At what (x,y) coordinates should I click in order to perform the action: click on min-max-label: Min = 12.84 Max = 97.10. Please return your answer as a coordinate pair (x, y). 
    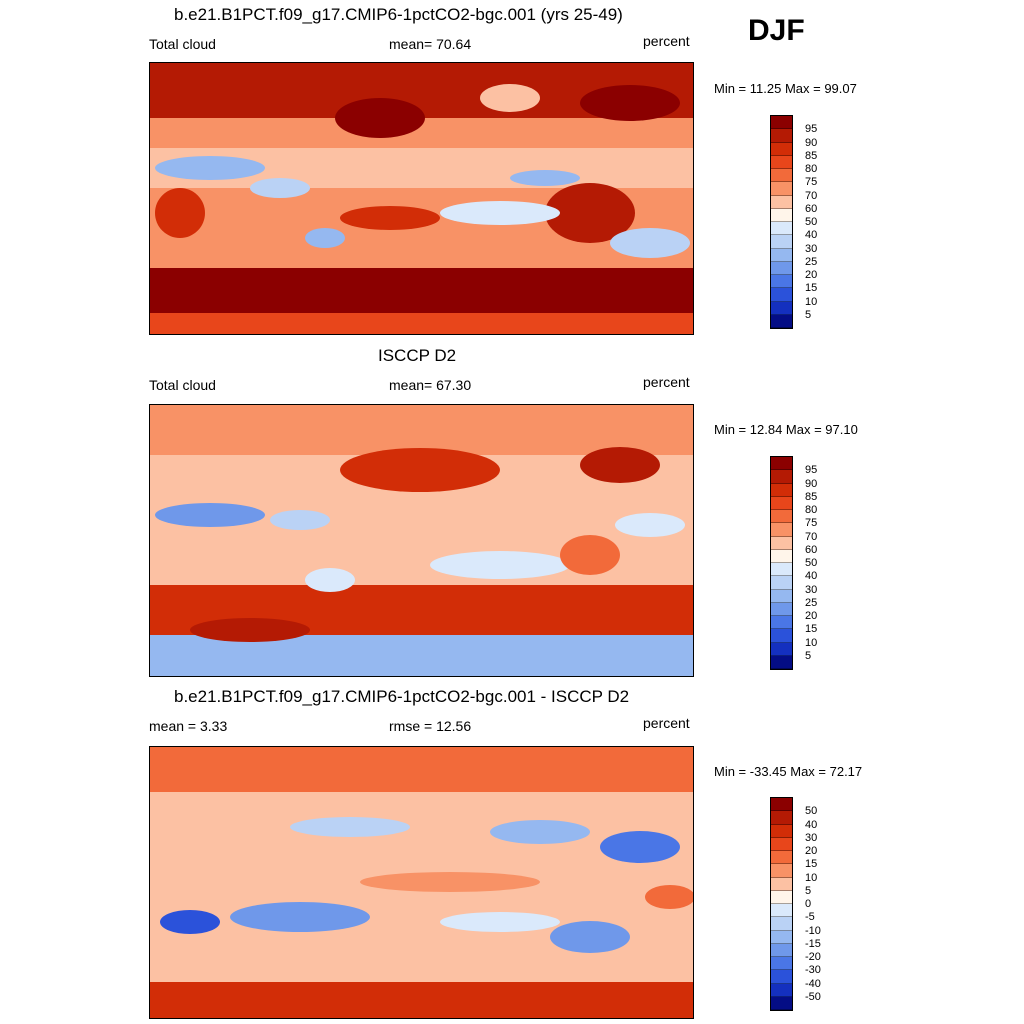
    Looking at the image, I should click on (786, 429).